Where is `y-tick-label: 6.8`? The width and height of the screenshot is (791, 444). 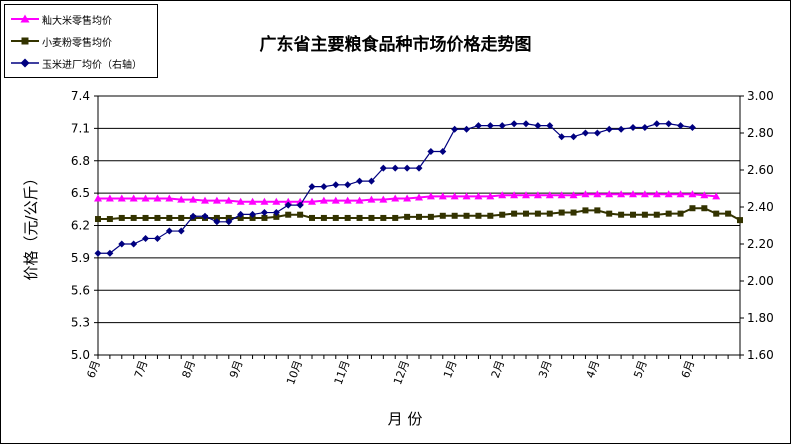
y-tick-label: 6.8 is located at coordinates (80, 161).